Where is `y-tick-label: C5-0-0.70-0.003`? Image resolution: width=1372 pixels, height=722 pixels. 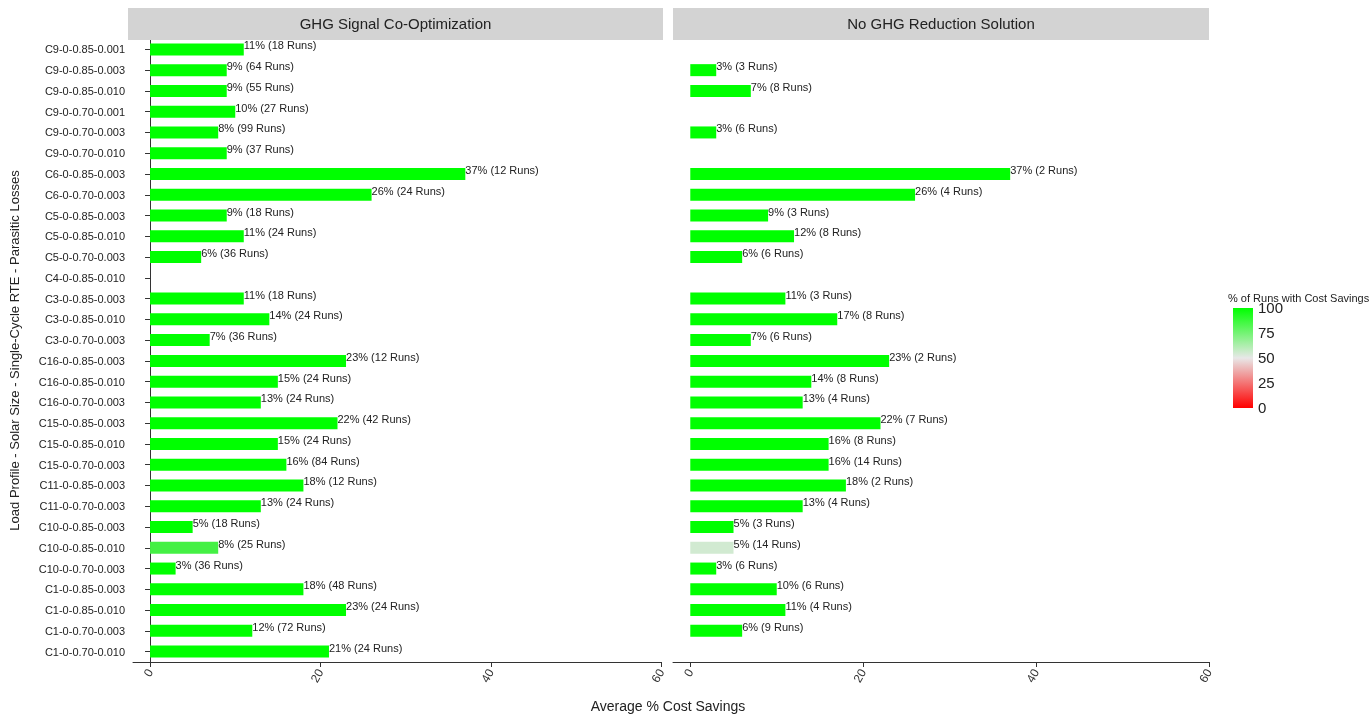 y-tick-label: C5-0-0.70-0.003 is located at coordinates (84, 257).